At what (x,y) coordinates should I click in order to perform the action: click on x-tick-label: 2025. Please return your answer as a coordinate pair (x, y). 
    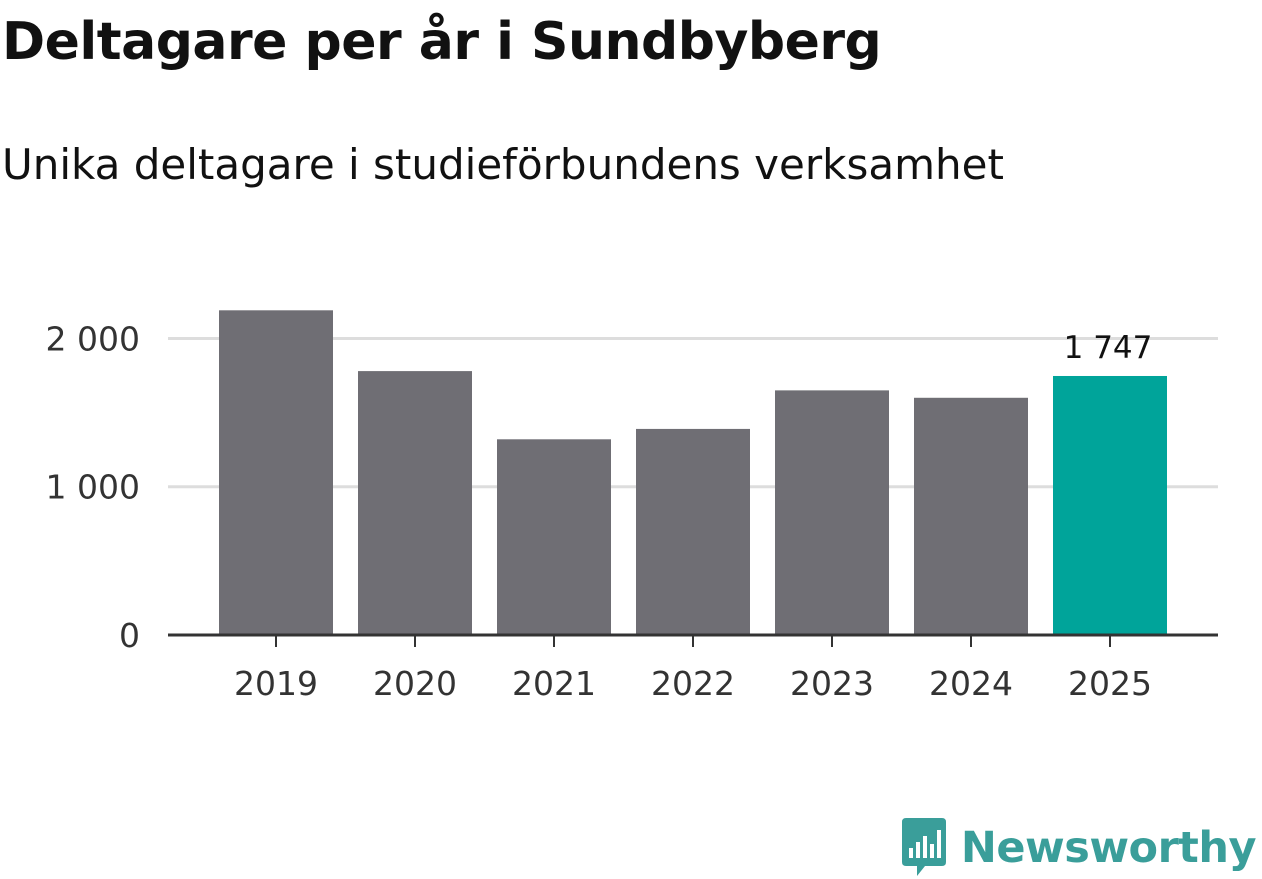
    Looking at the image, I should click on (1110, 683).